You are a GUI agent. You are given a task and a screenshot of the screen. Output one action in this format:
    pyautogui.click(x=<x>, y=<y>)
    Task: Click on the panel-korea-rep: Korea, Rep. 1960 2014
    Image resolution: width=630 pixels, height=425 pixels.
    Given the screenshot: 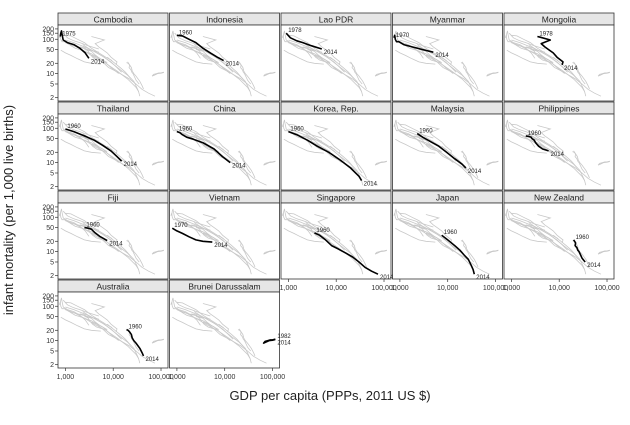 What is the action you would take?
    pyautogui.click(x=336, y=146)
    